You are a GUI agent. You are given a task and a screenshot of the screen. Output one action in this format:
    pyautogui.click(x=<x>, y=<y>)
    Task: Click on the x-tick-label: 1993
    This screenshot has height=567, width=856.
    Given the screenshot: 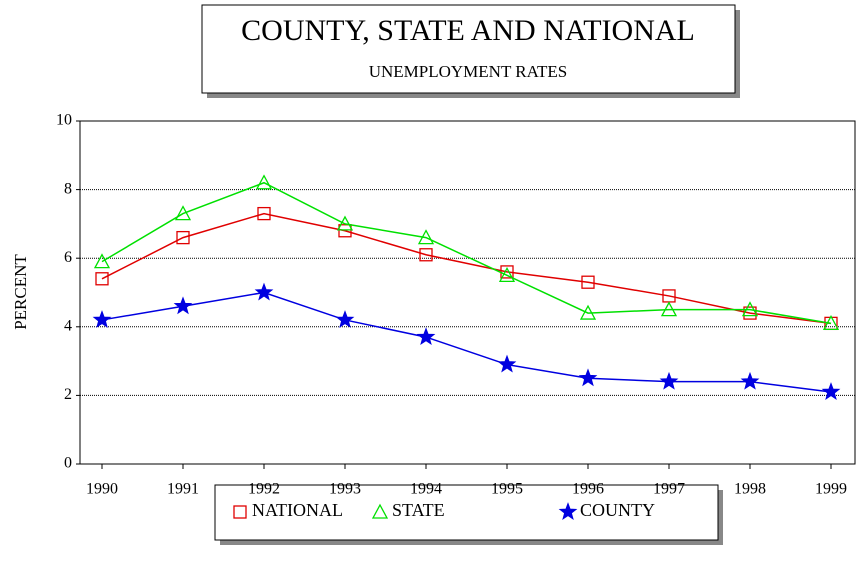 What is the action you would take?
    pyautogui.click(x=345, y=489)
    